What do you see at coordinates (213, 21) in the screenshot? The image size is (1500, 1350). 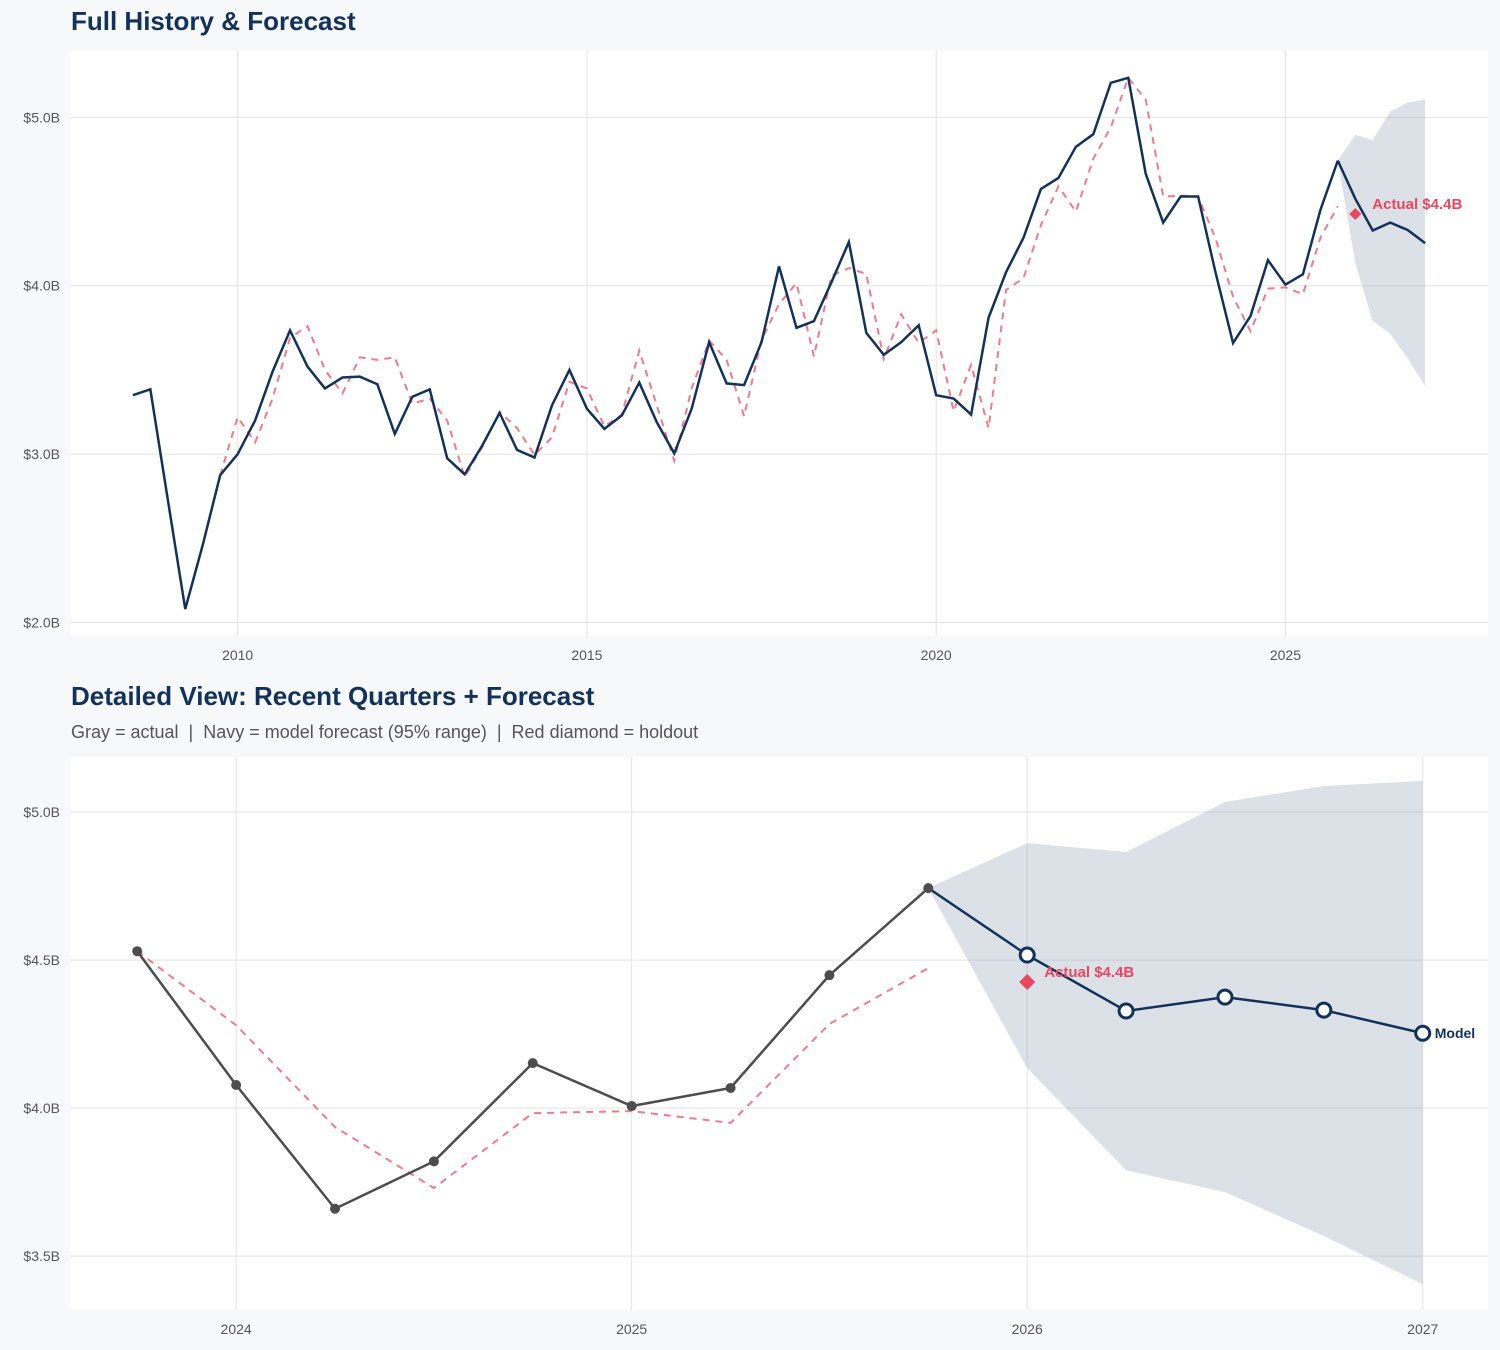 I see `top-chart-title: Full History & Forecast` at bounding box center [213, 21].